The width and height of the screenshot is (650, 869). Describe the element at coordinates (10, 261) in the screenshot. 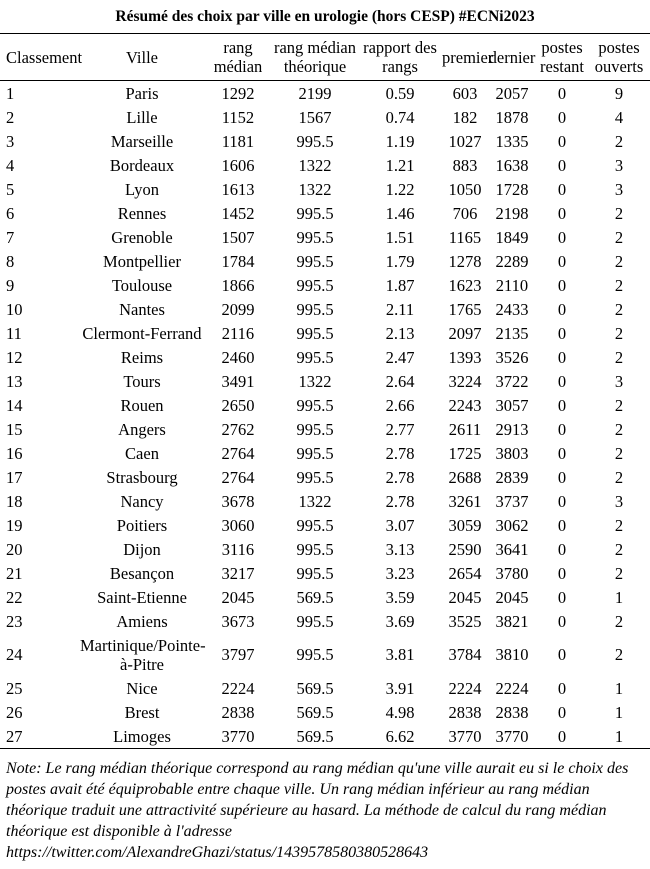

I see `cell-classement: 8` at that location.